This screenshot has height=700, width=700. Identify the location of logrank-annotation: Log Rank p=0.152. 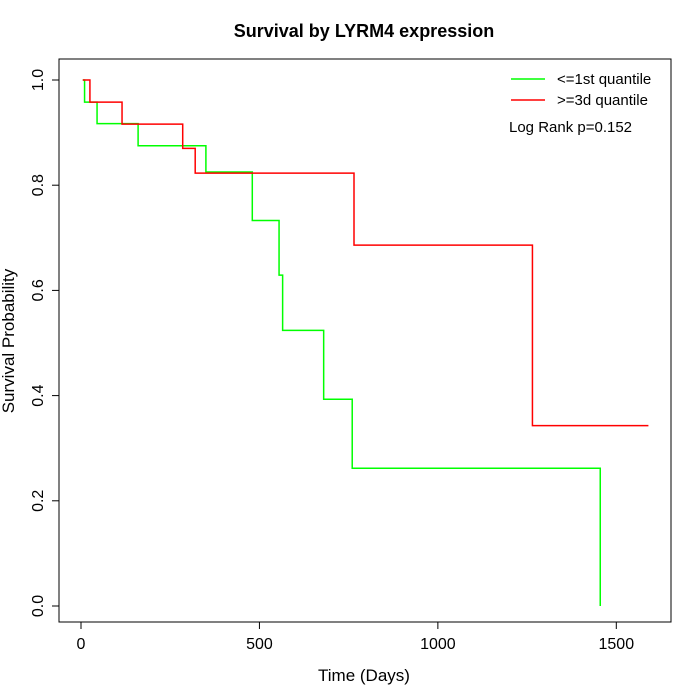
(570, 127).